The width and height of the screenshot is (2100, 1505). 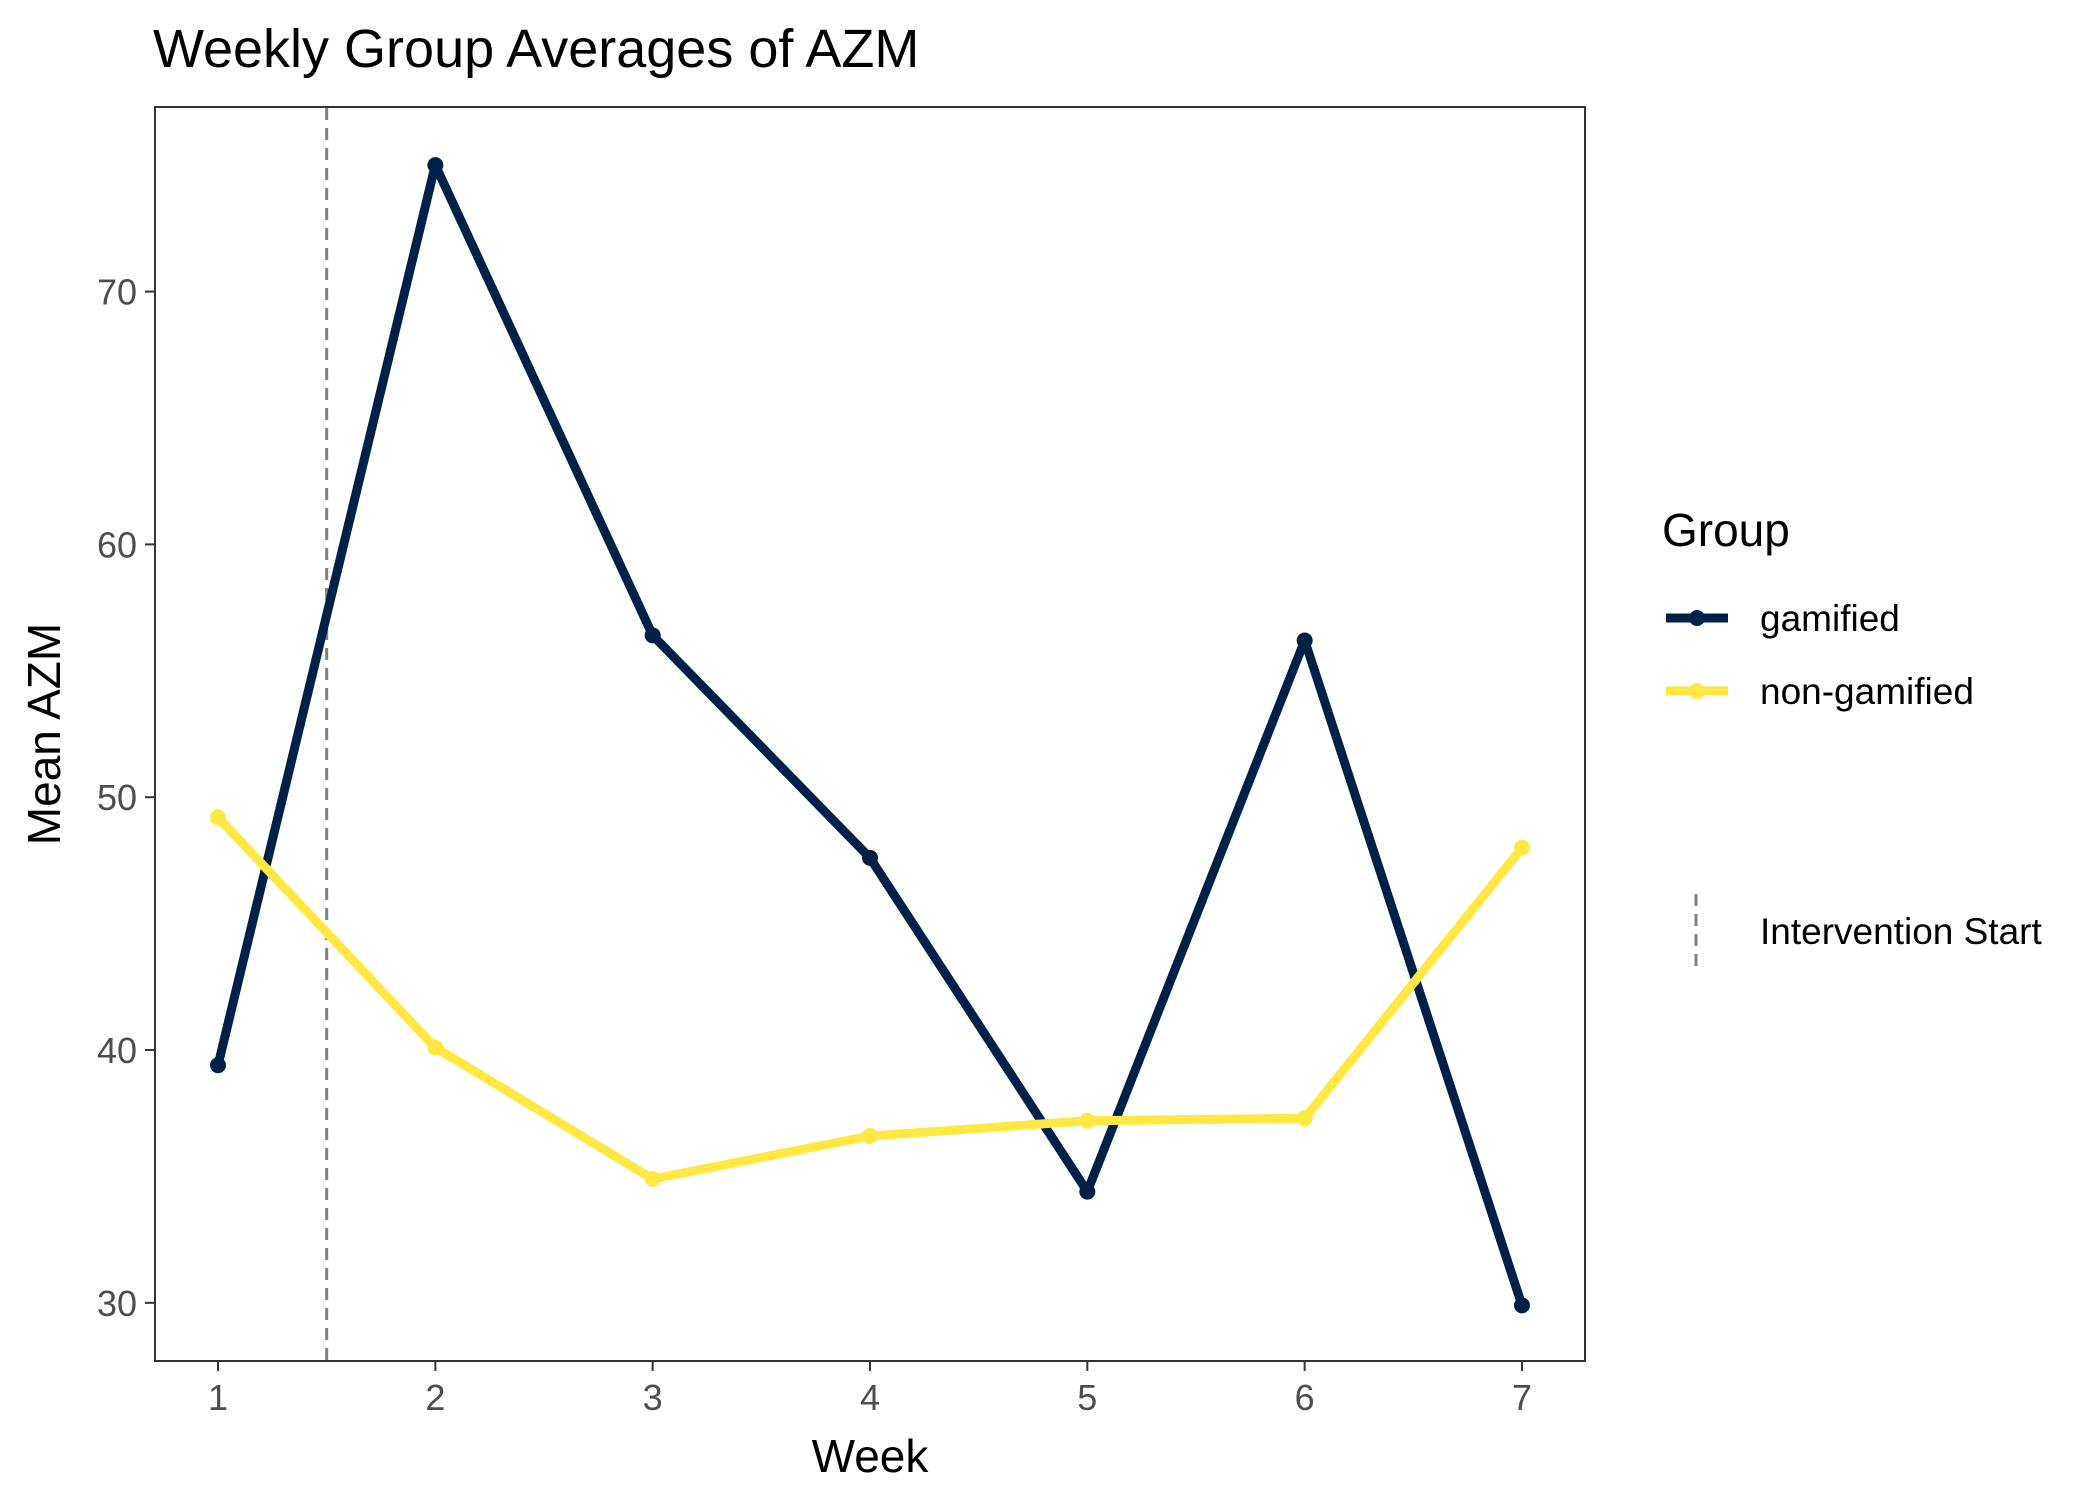 I want to click on x-tick-label: 2, so click(x=435, y=1397).